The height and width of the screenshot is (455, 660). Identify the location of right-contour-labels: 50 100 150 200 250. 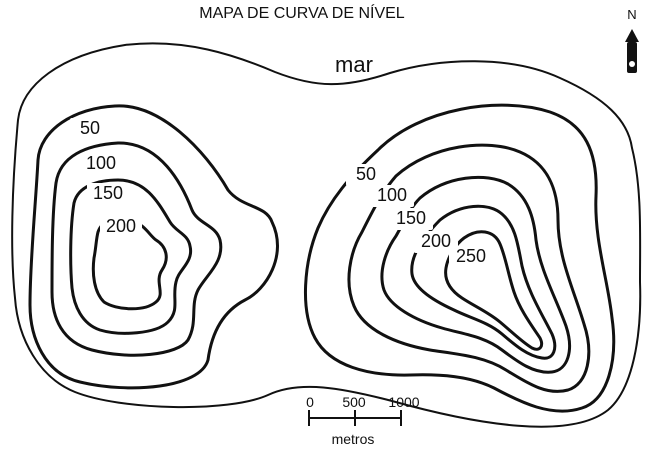
(421, 215).